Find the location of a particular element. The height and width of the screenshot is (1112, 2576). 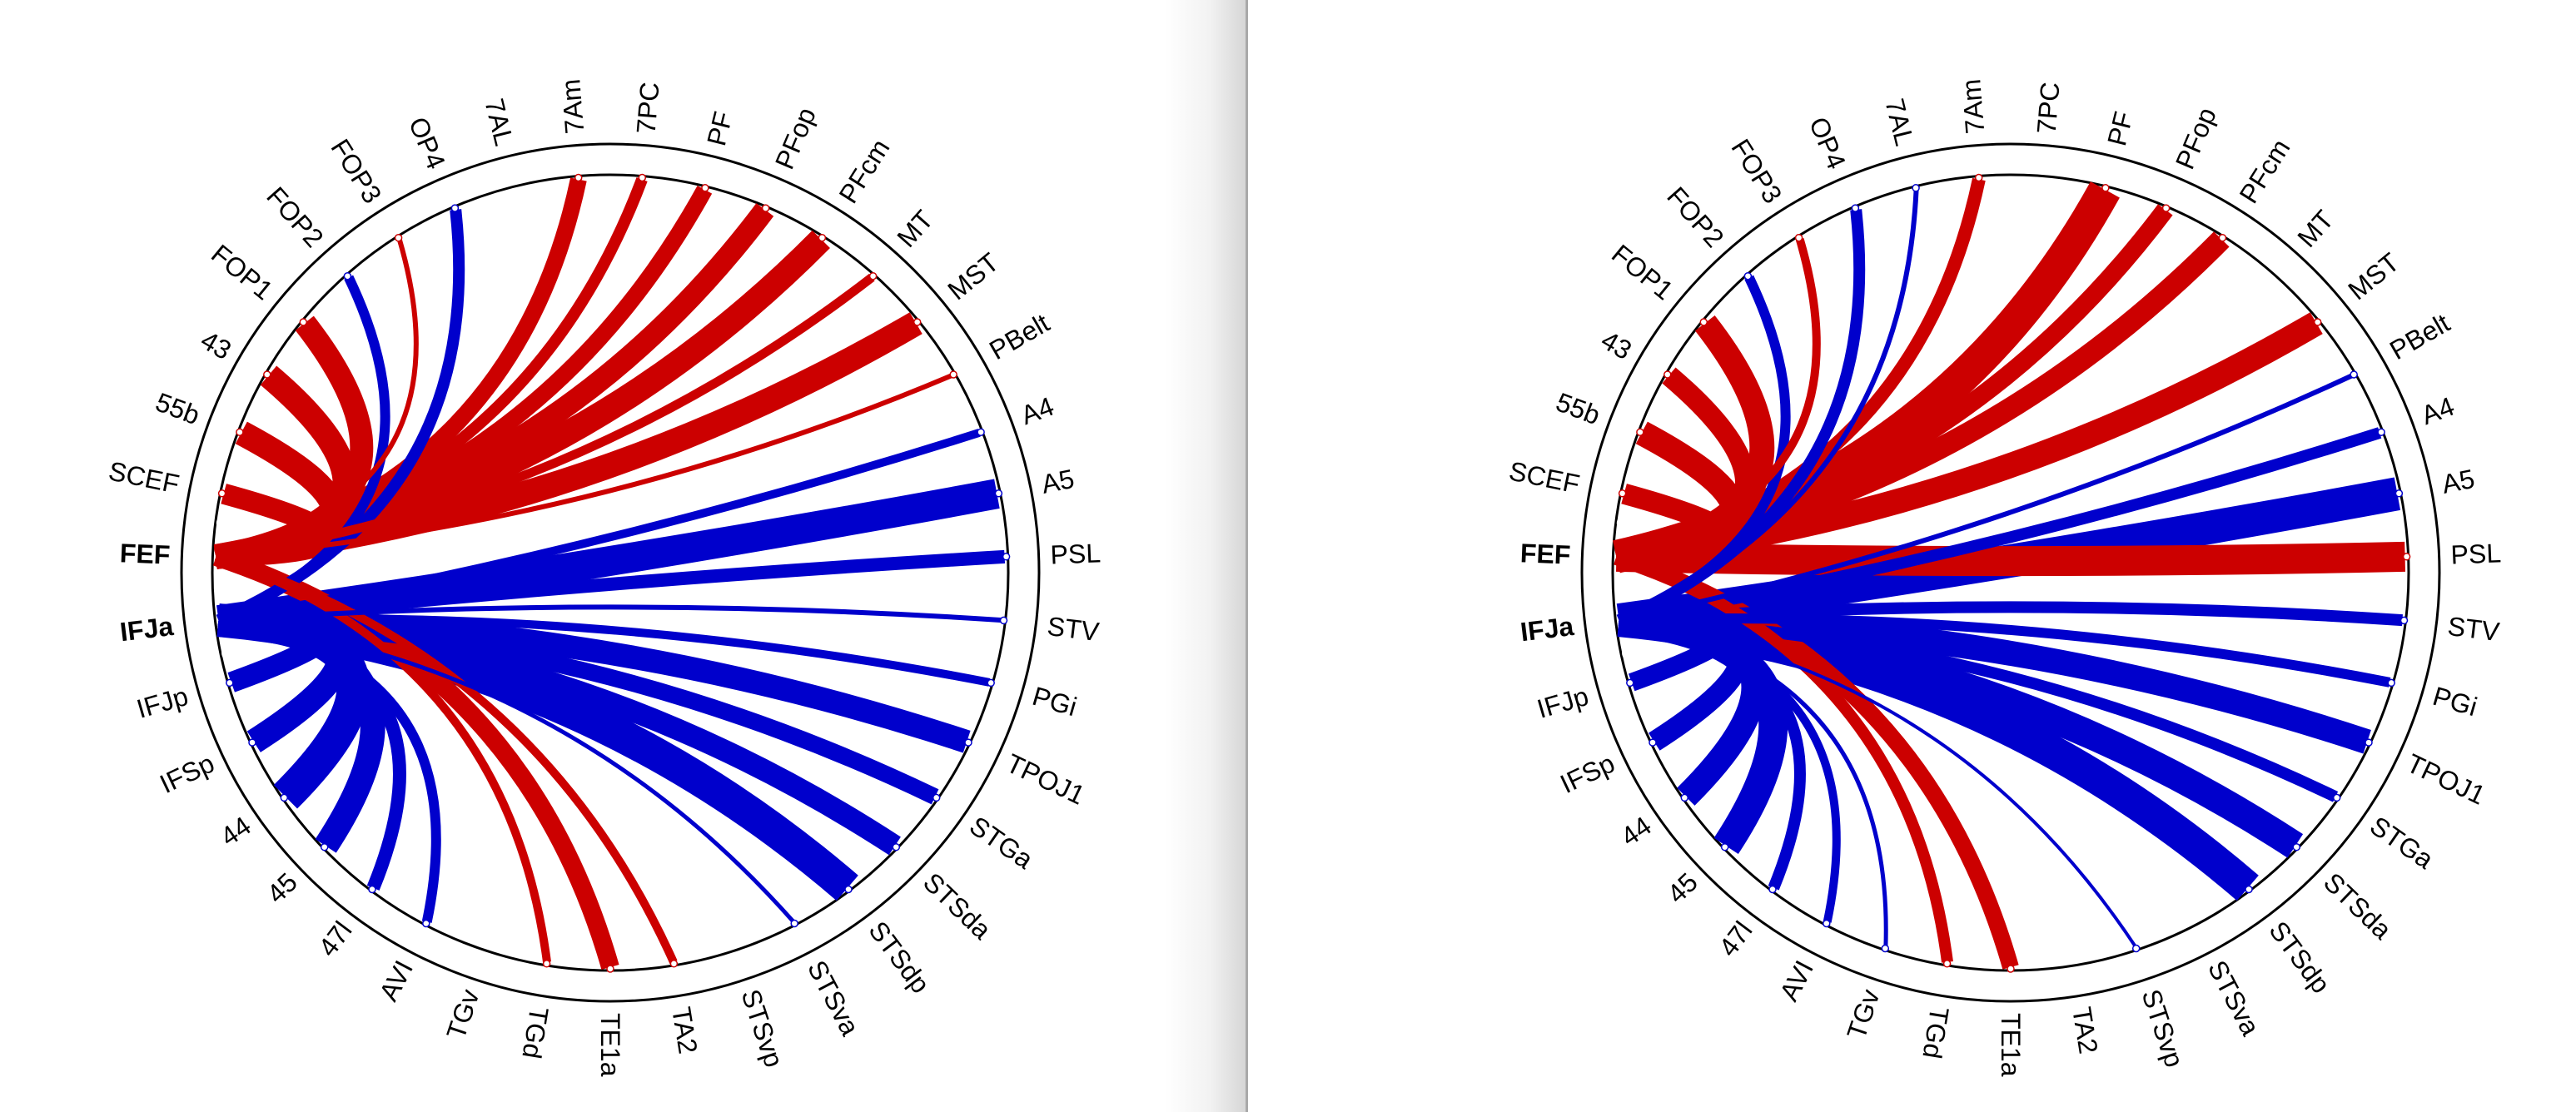

panel-divider is located at coordinates (1247, 556).